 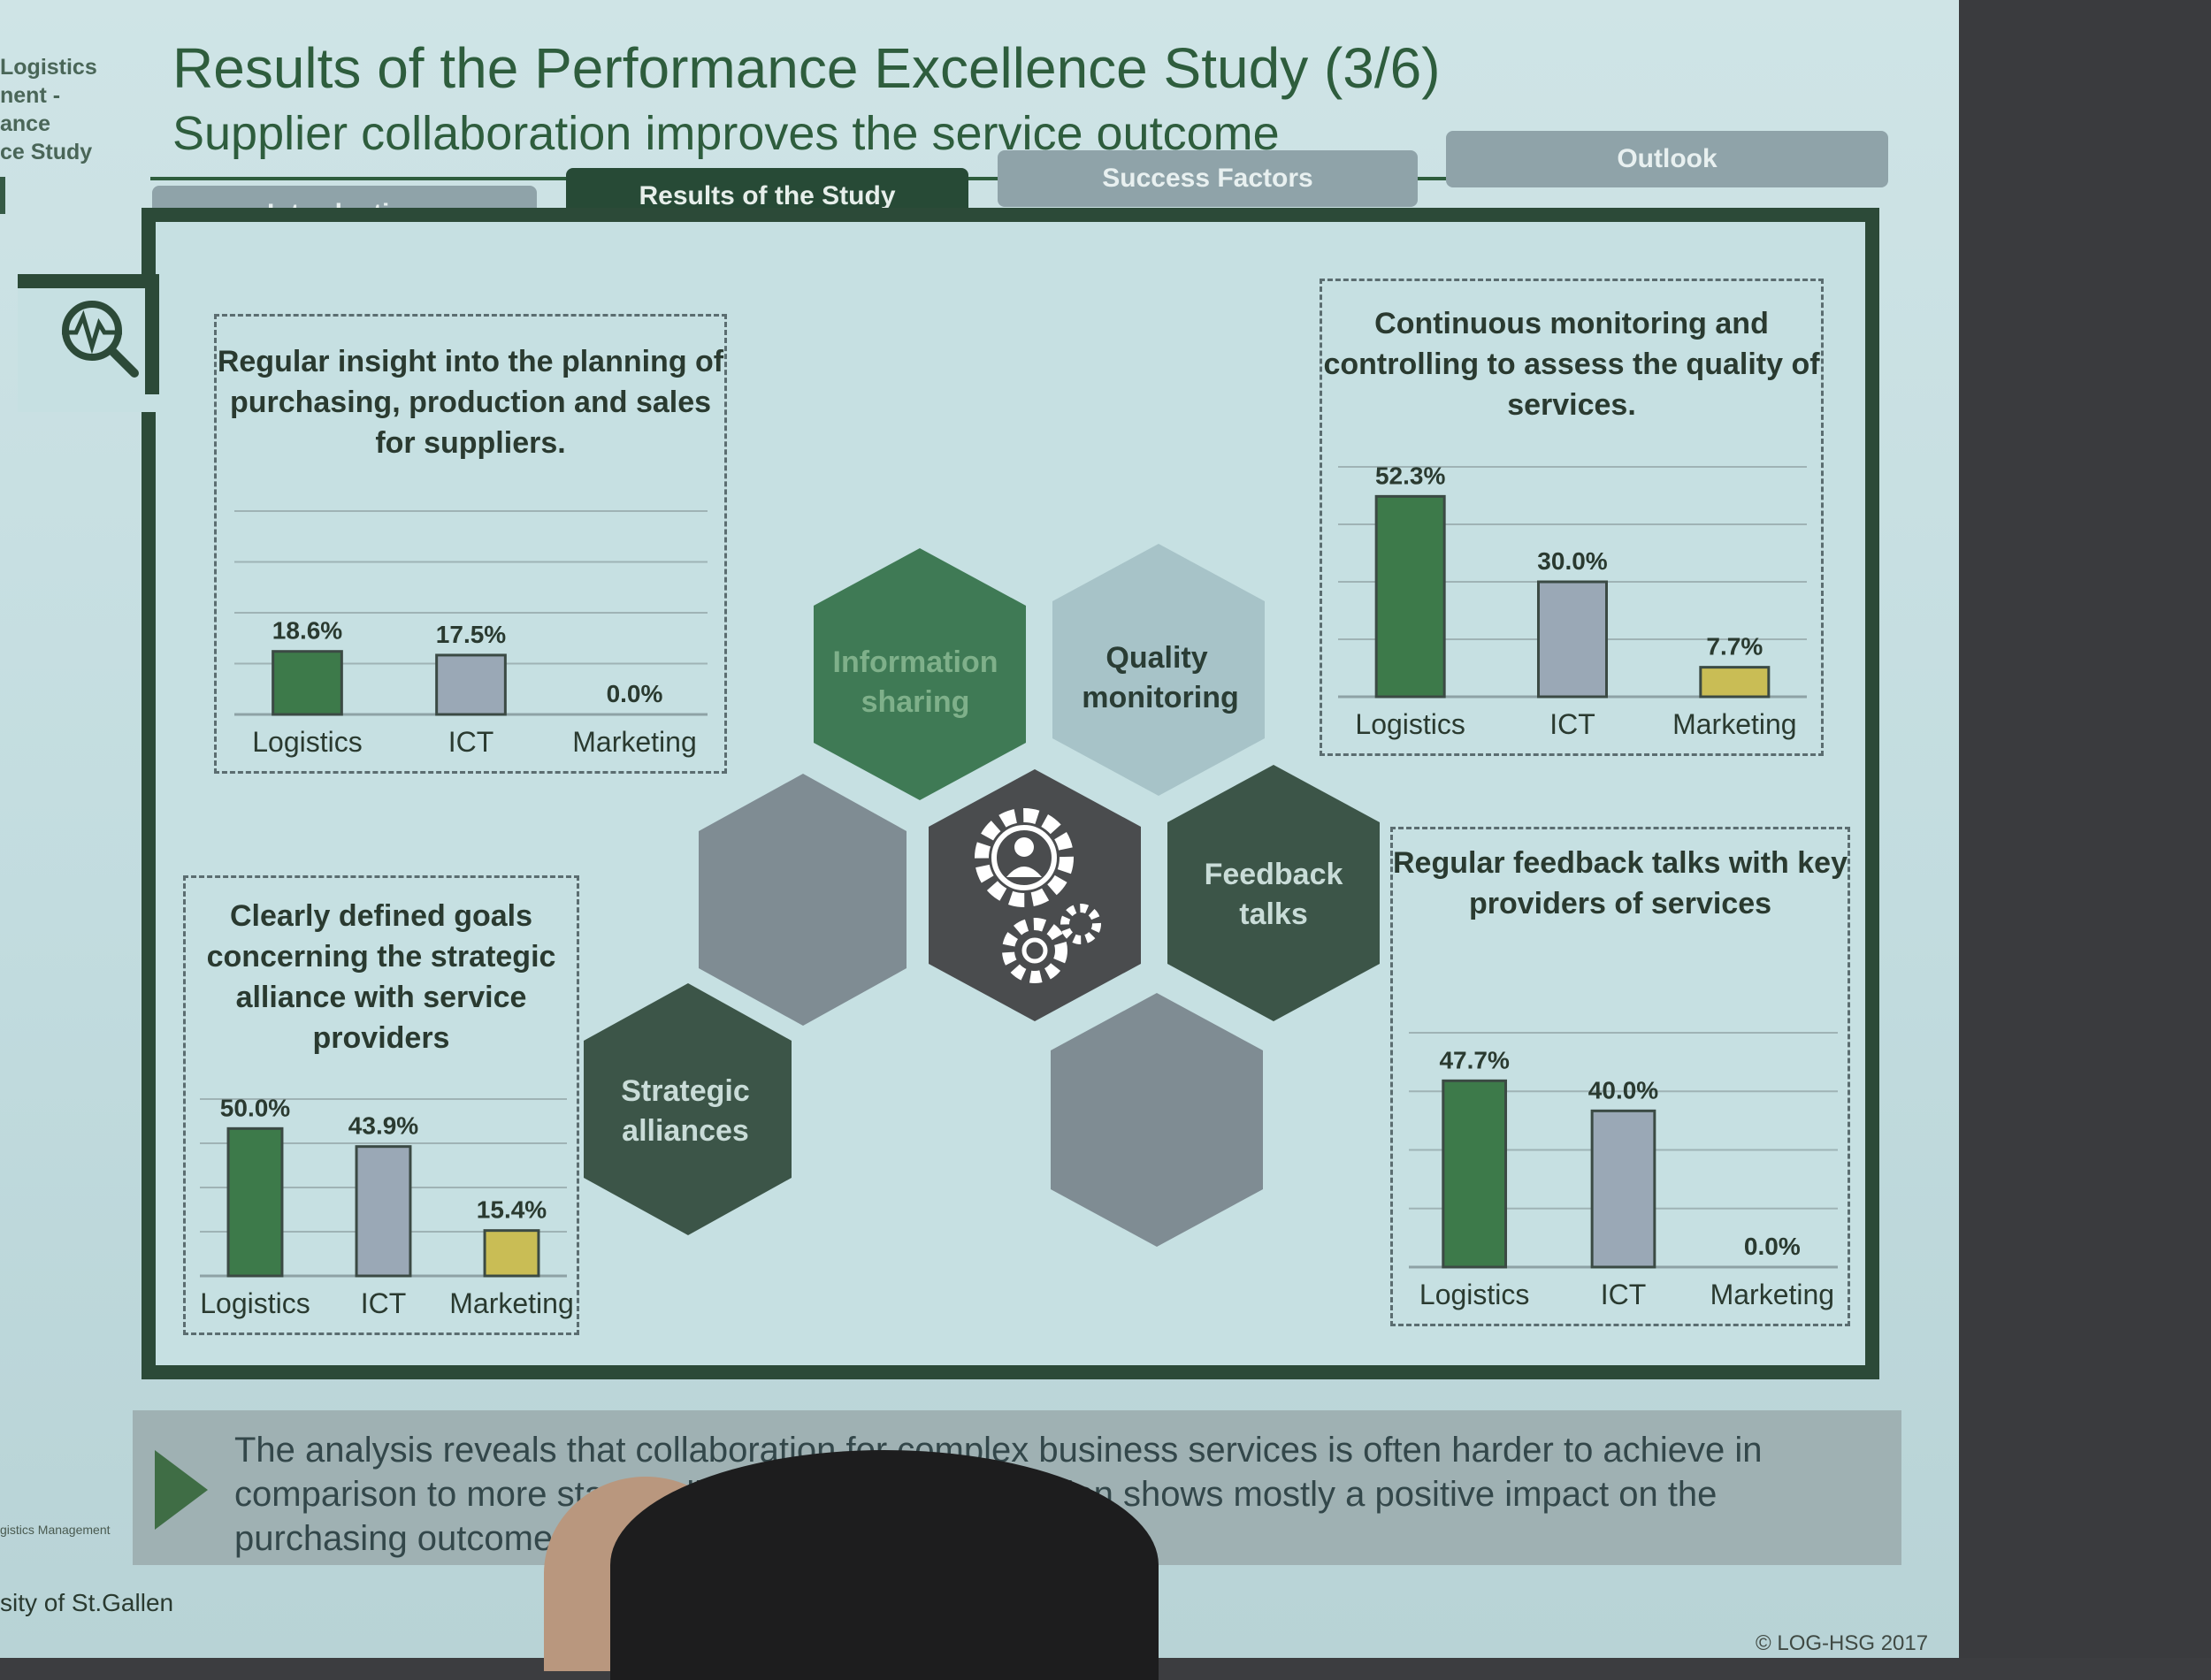 I want to click on hex-feedback-talks-label: talks, so click(x=1273, y=914).